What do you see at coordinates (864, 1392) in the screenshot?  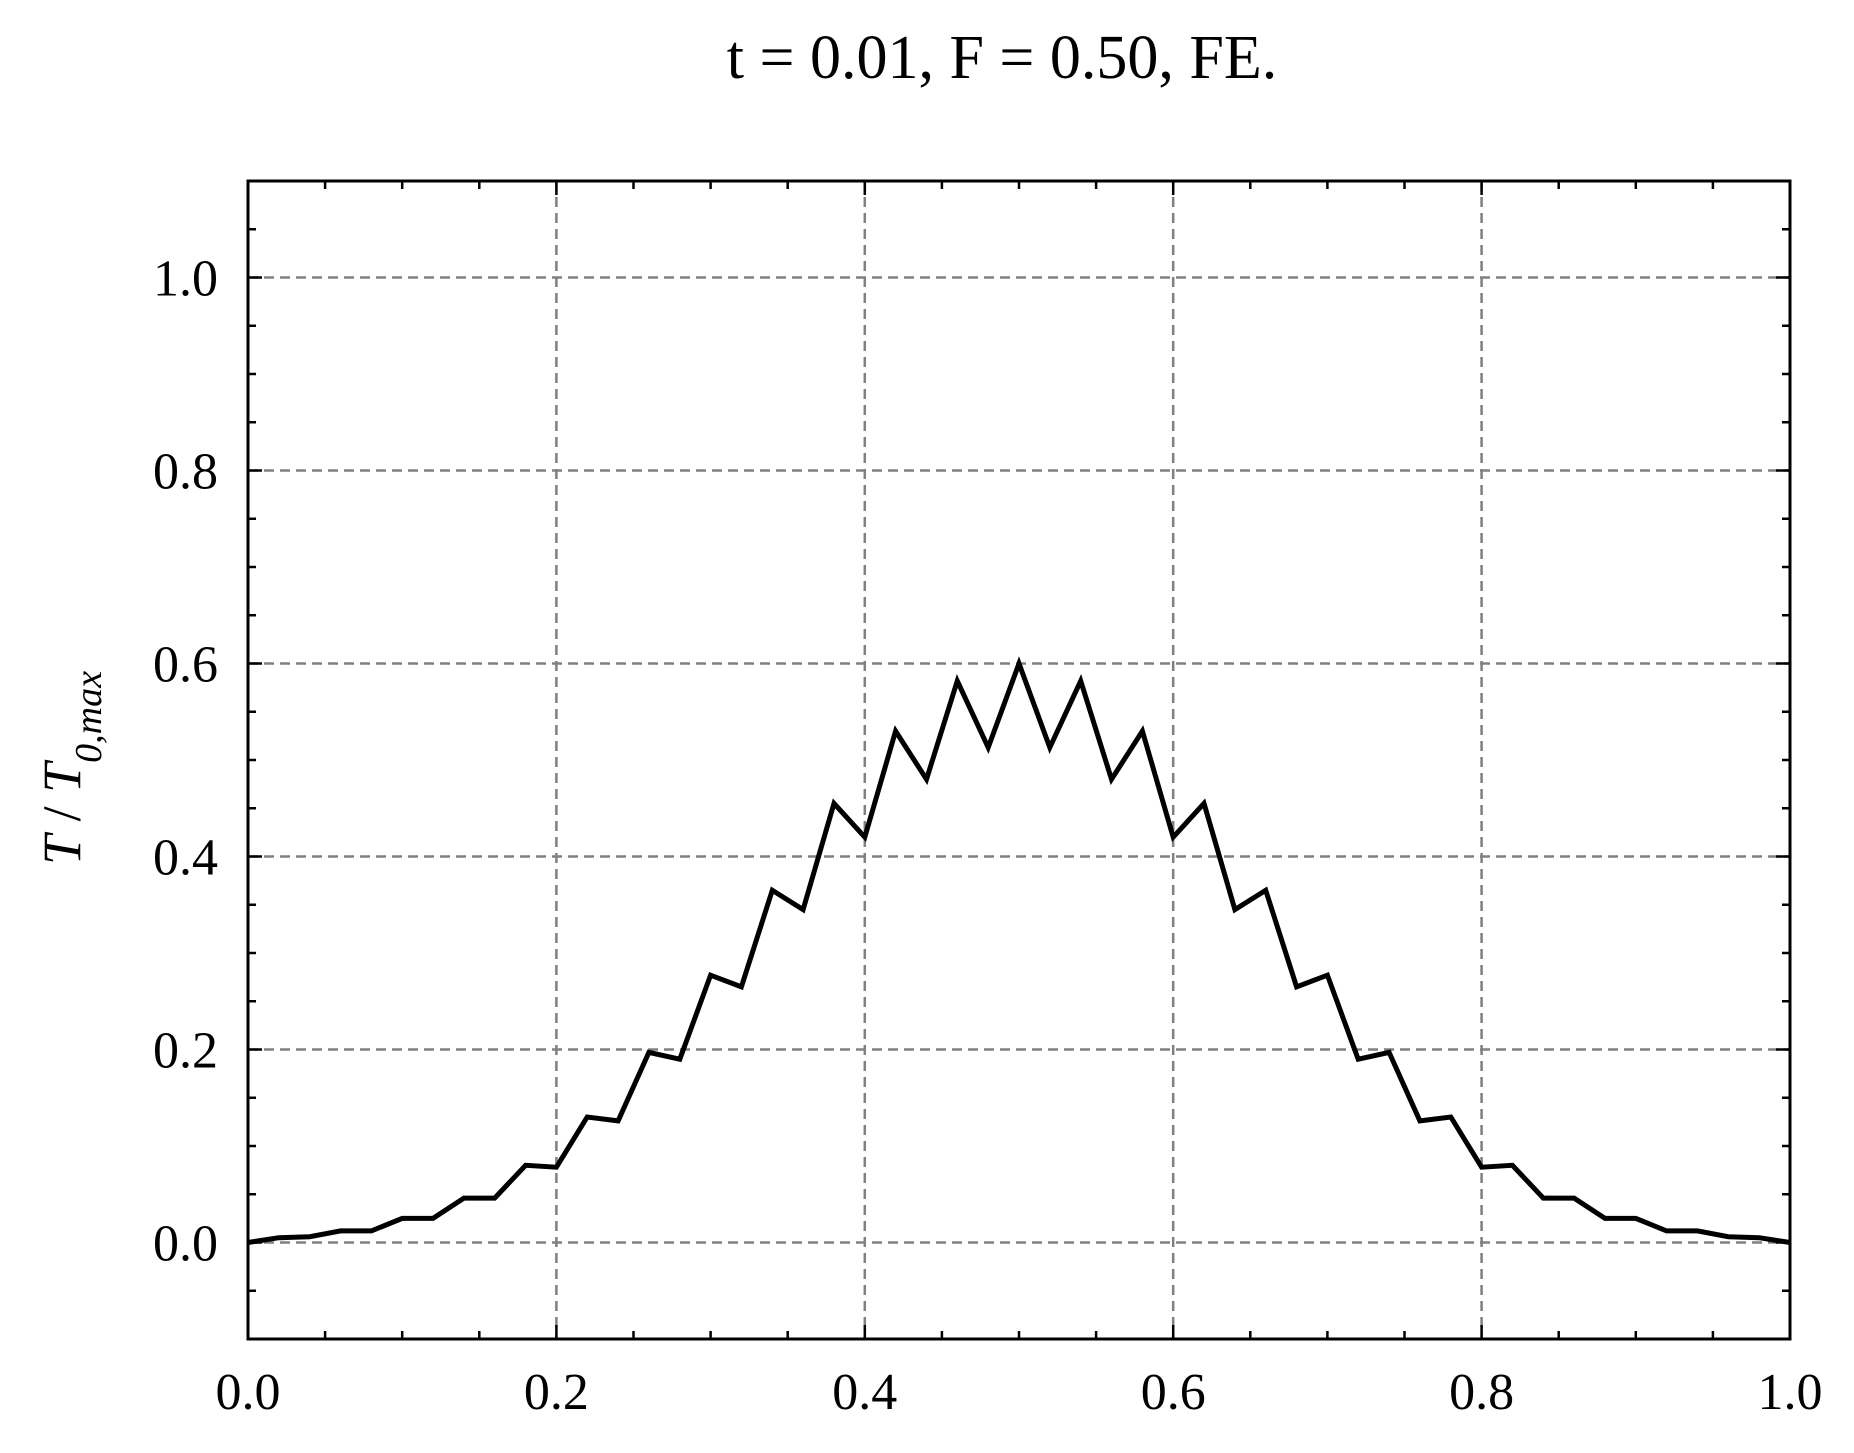 I see `x-tick-label: 0.4` at bounding box center [864, 1392].